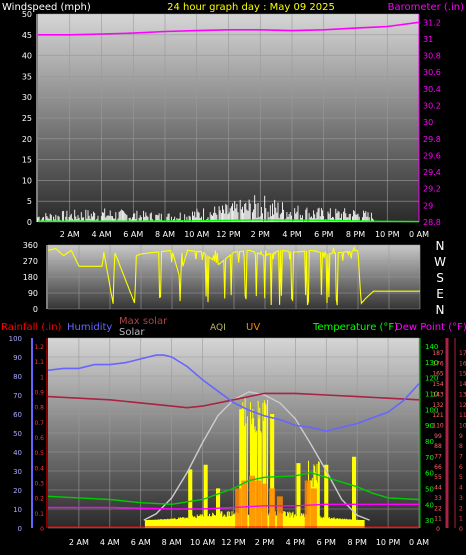 The height and width of the screenshot is (555, 466). What do you see at coordinates (42, 377) in the screenshot?
I see `rainfall-tick-label: 1` at bounding box center [42, 377].